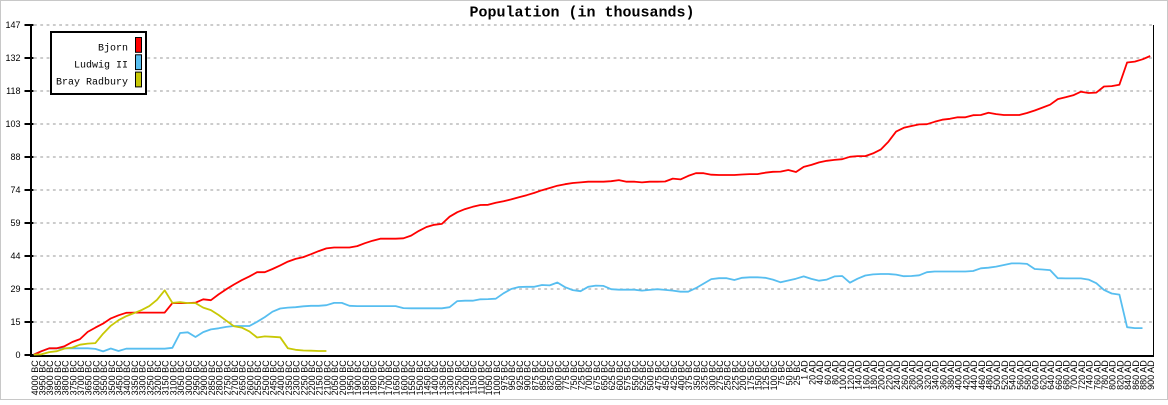  Describe the element at coordinates (558, 375) in the screenshot. I see `svg-text: 800 BC` at that location.